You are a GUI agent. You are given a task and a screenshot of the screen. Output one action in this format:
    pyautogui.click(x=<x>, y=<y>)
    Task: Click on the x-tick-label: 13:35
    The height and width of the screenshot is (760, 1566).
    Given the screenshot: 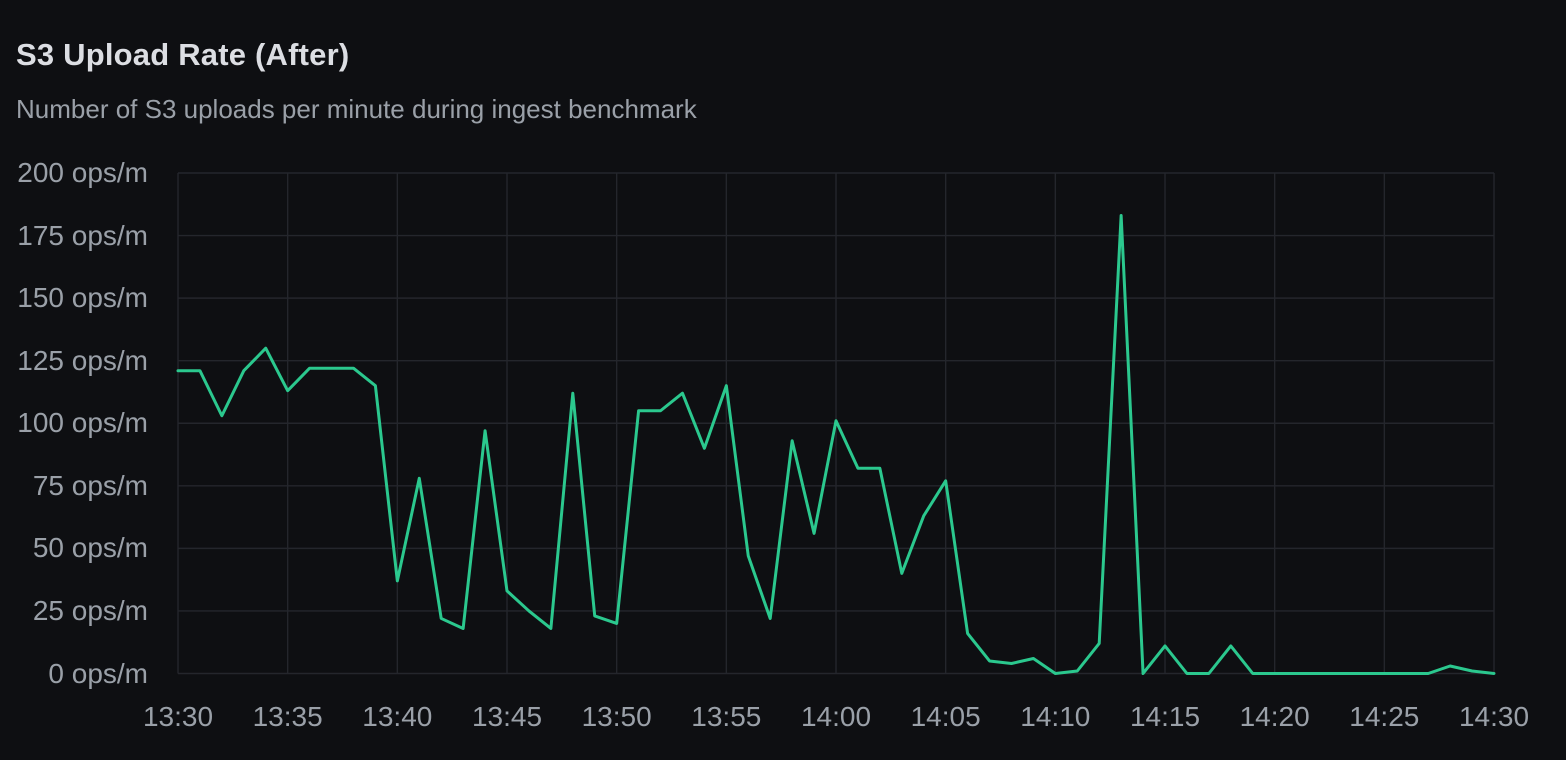 What is the action you would take?
    pyautogui.click(x=287, y=716)
    